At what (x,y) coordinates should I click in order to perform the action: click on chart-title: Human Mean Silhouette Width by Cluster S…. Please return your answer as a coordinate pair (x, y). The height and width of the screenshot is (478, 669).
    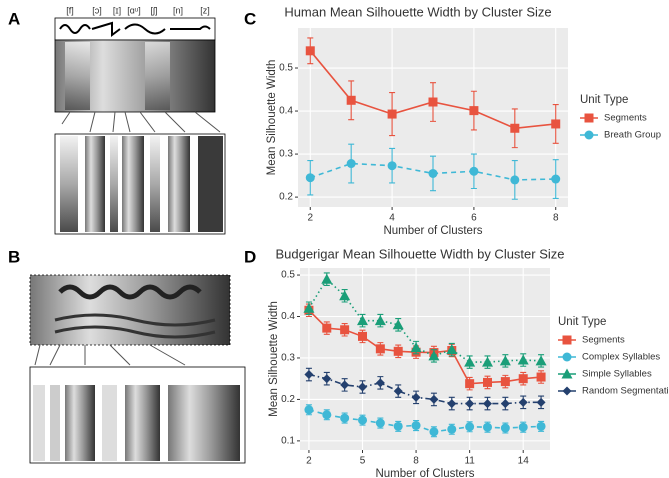
    Looking at the image, I should click on (417, 11).